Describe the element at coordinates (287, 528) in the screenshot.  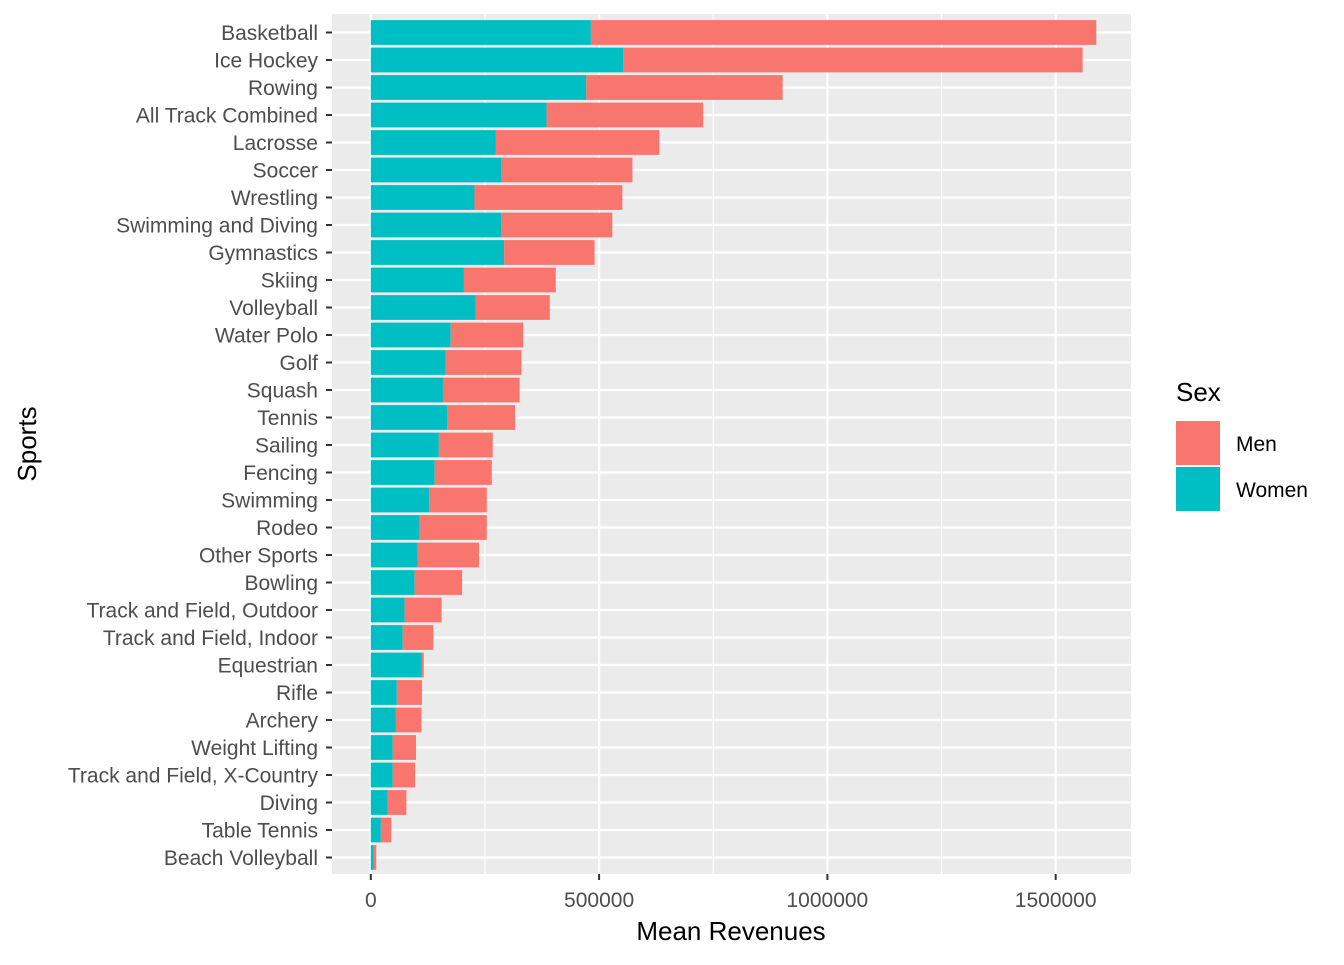
I see `y-tick-label: Rodeo` at that location.